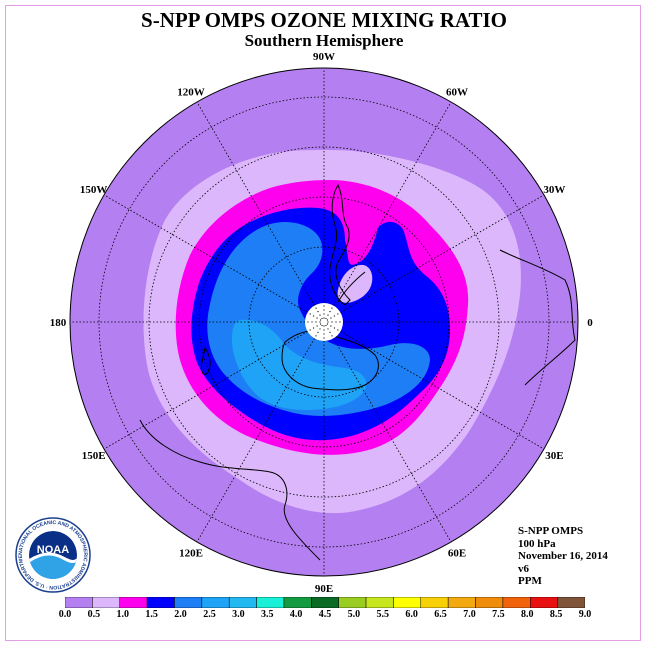  Describe the element at coordinates (585, 614) in the screenshot. I see `legend-label: 9.0` at that location.